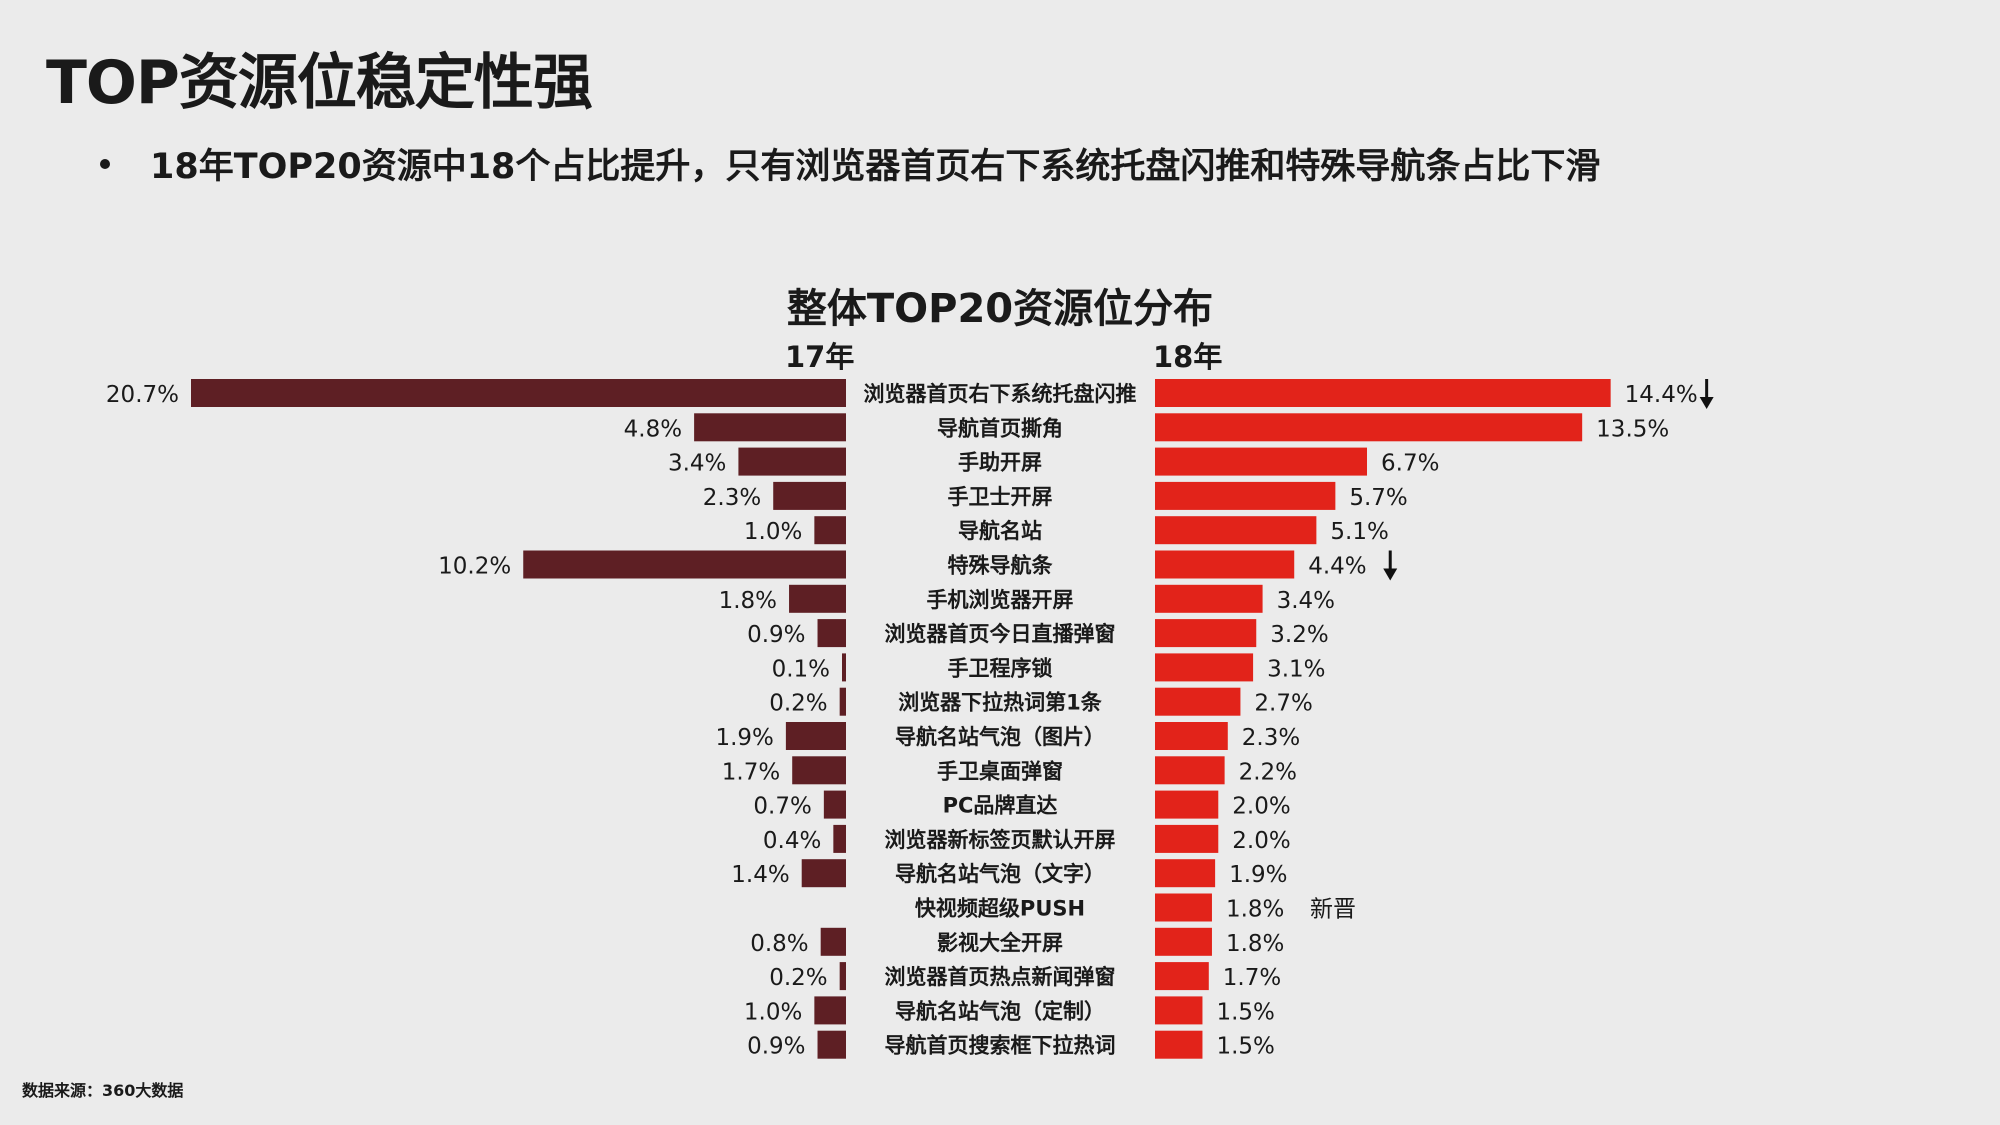 Image resolution: width=2000 pixels, height=1125 pixels. Describe the element at coordinates (1000, 1011) in the screenshot. I see `category-label: 导航名站气泡（定制）` at that location.